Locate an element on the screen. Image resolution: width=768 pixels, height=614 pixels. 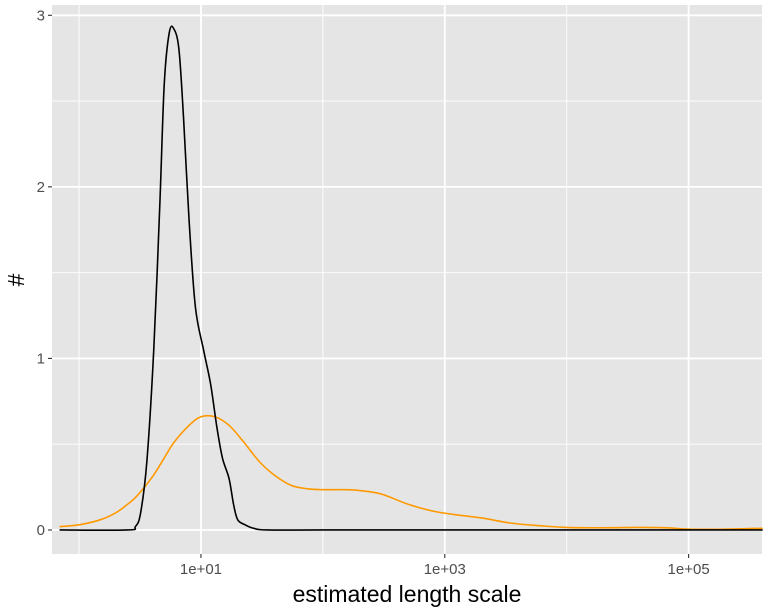
y-tick-label: 3 is located at coordinates (41, 15).